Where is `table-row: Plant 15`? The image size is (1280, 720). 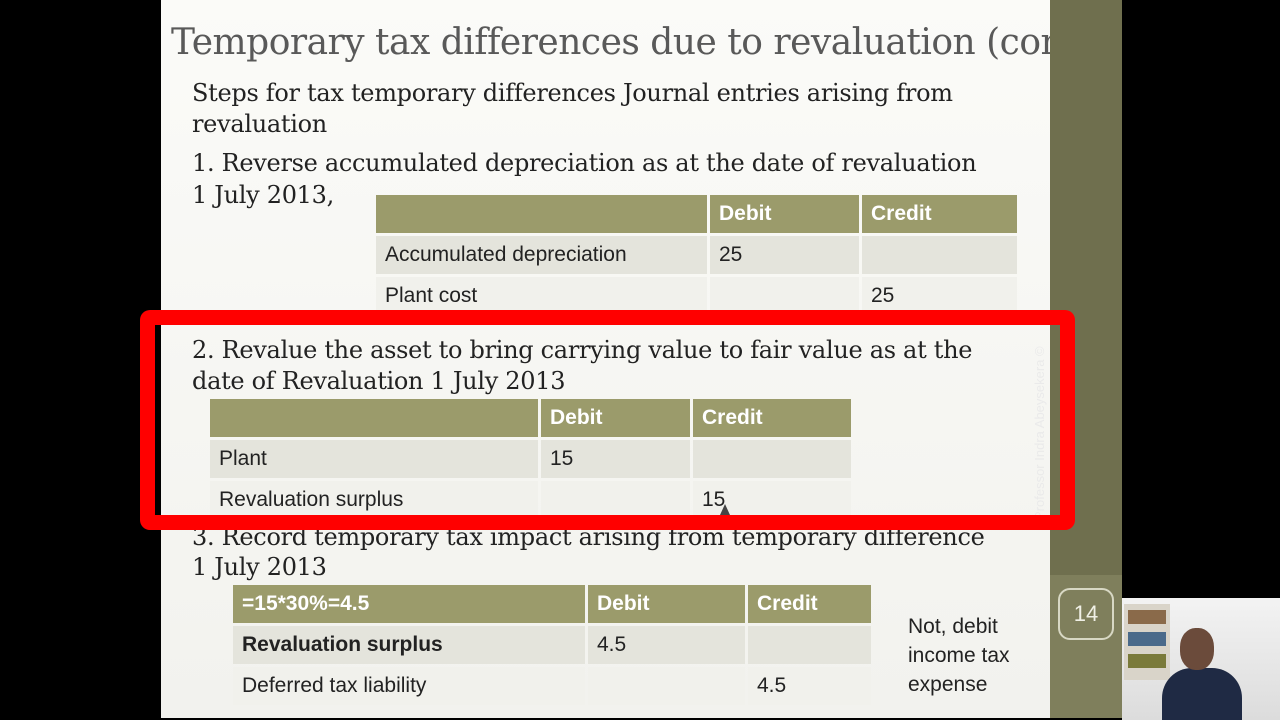 table-row: Plant 15 is located at coordinates (530, 459).